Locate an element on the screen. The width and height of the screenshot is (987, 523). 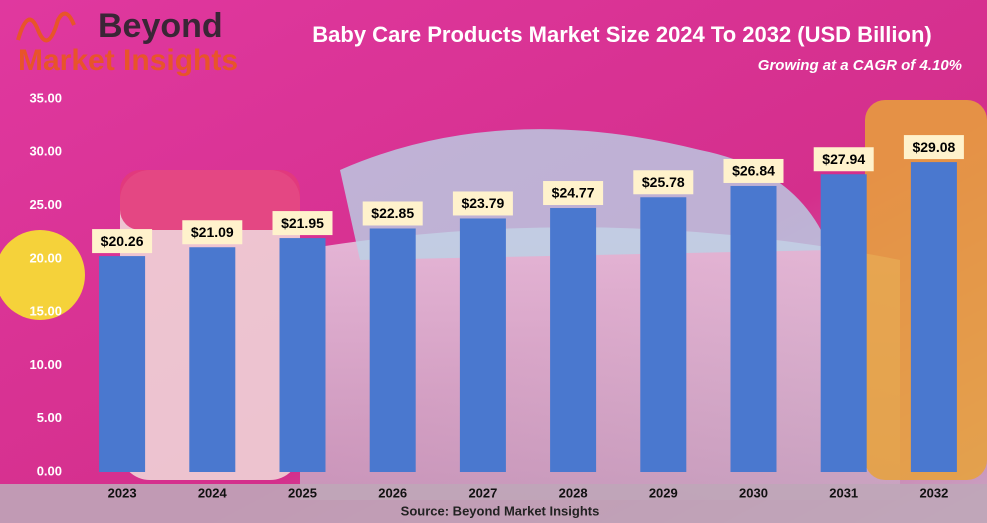
y-tick-label: 30.00 is located at coordinates (45, 151).